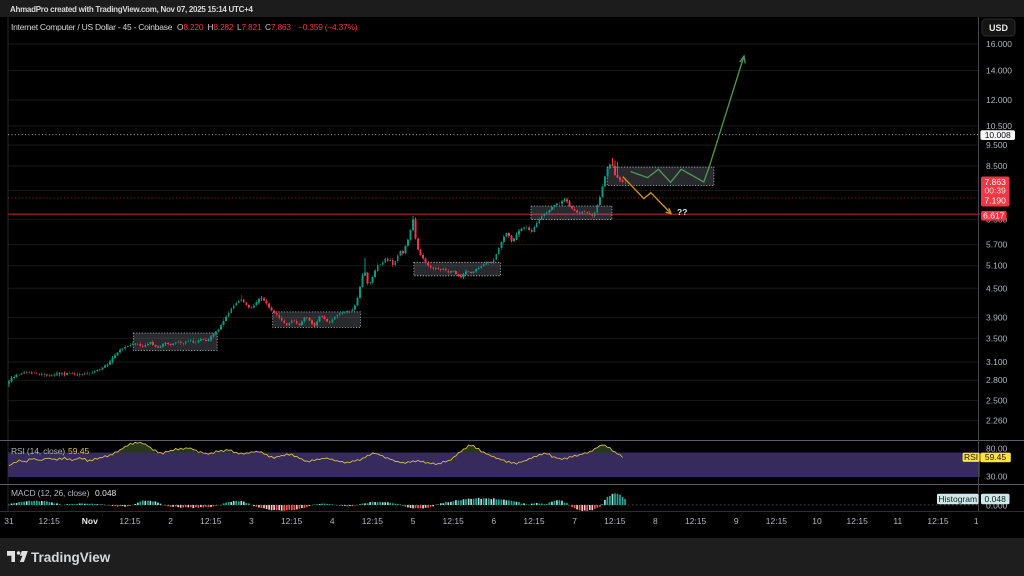 This screenshot has height=576, width=1024. I want to click on svg-text: 31, so click(9, 521).